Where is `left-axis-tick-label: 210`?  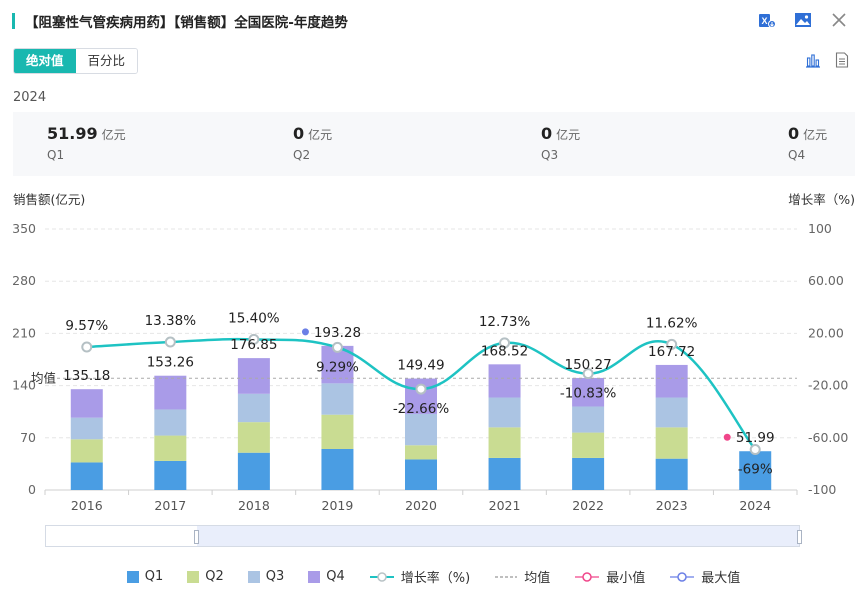
left-axis-tick-label: 210 is located at coordinates (24, 332).